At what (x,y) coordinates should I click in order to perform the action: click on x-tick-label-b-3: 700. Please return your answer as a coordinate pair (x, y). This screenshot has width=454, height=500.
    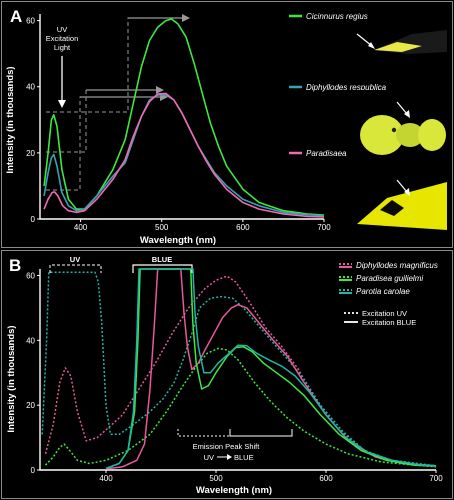
    Looking at the image, I should click on (436, 478).